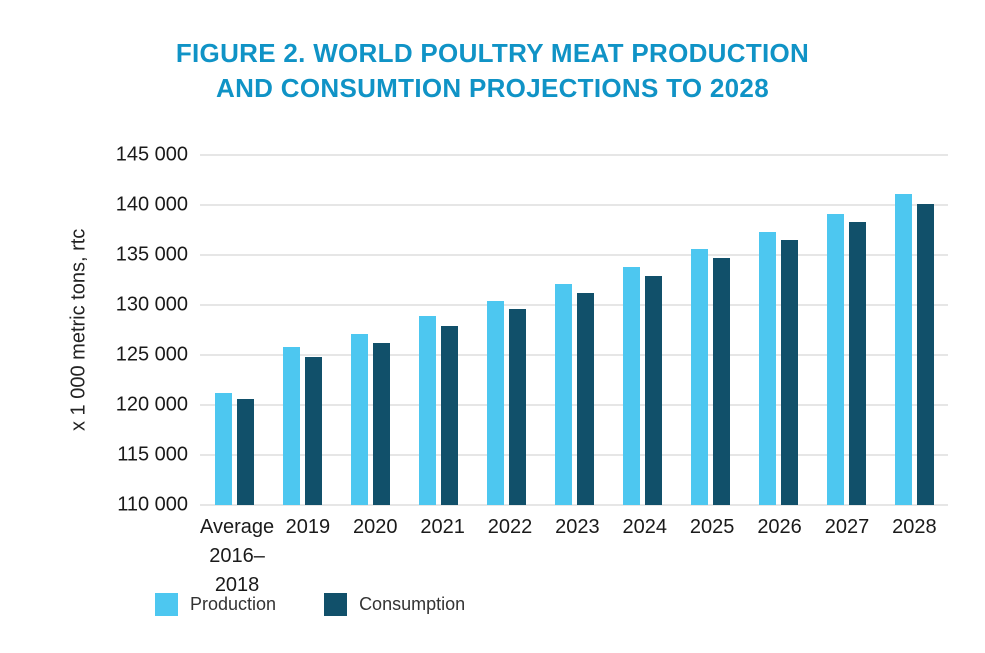 This screenshot has height=653, width=985. Describe the element at coordinates (847, 527) in the screenshot. I see `x-axis-label: 2027` at that location.